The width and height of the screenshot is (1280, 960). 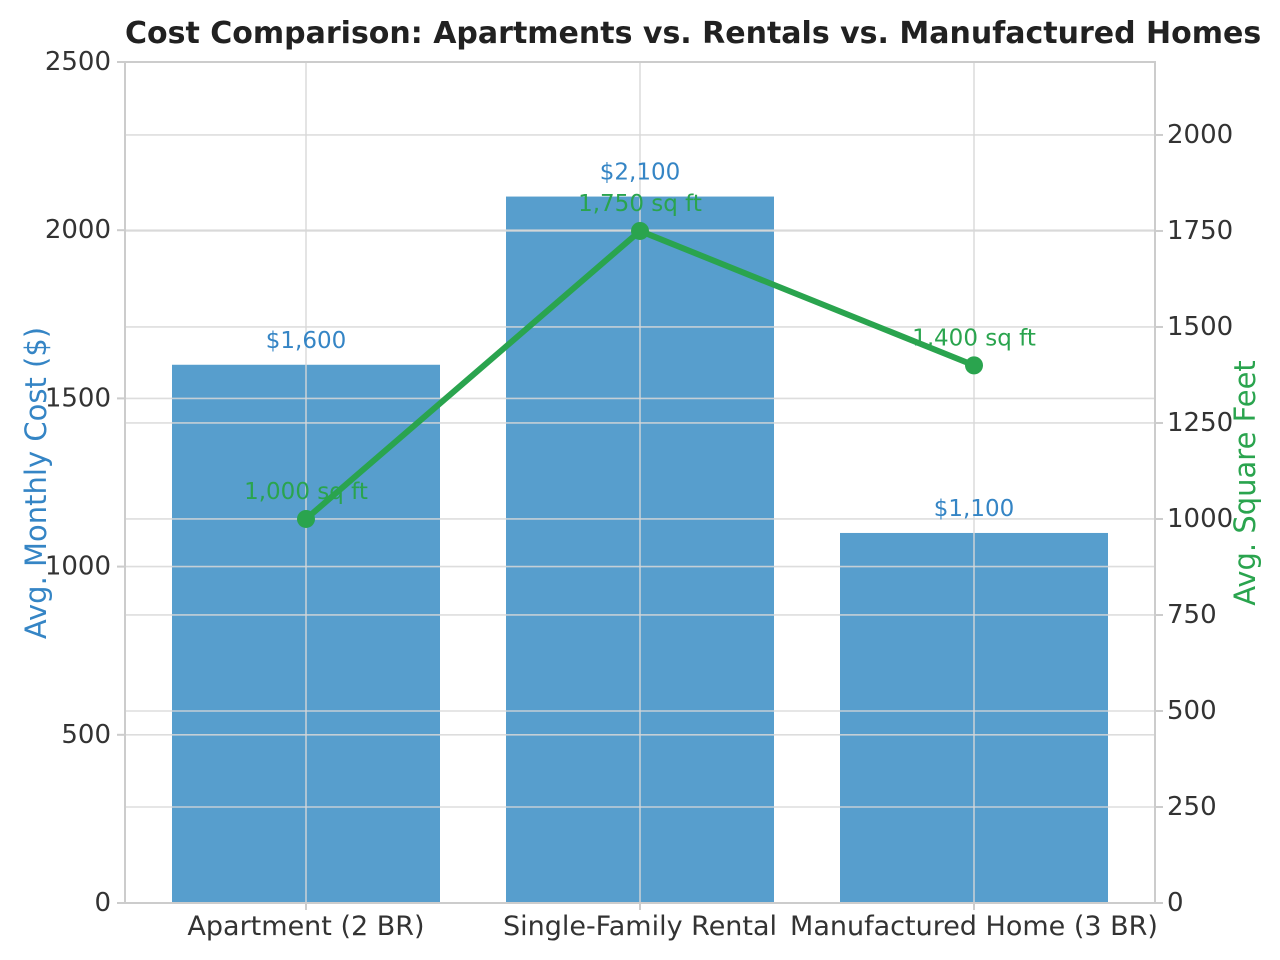 I want to click on bar-value-label-2: $1,100, so click(x=974, y=509).